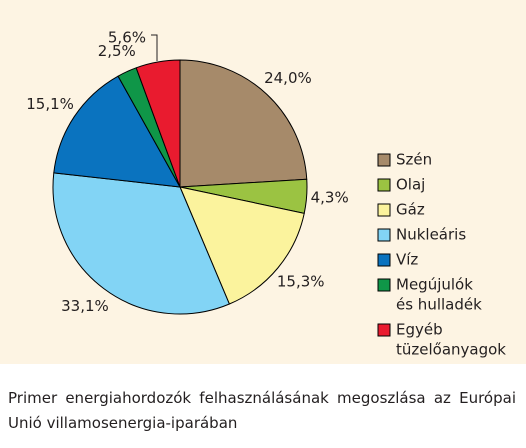 This screenshot has height=448, width=526. Describe the element at coordinates (85, 306) in the screenshot. I see `value-label-4: 33,1%` at that location.